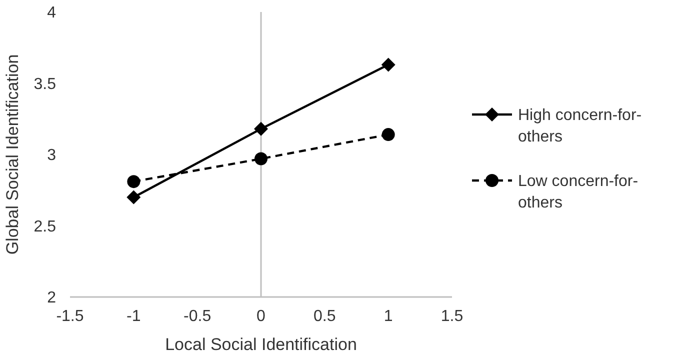  I want to click on x-tick-label: -1.5, so click(70, 316).